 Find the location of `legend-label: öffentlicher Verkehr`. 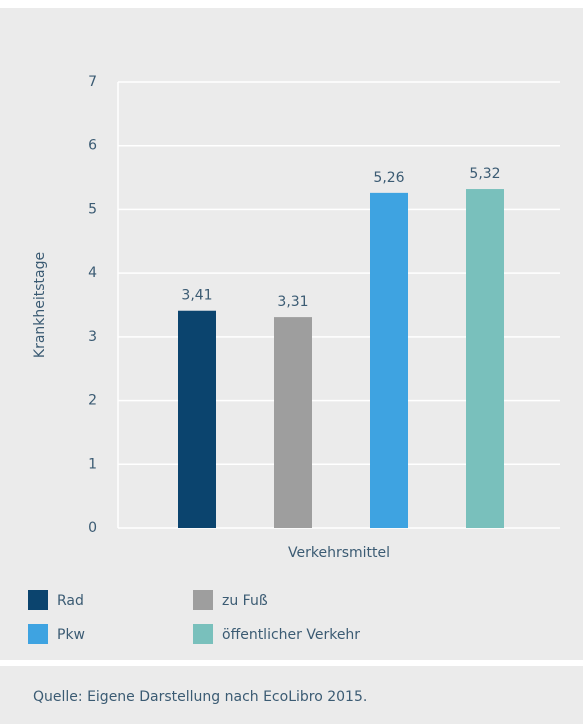

legend-label: öffentlicher Verkehr is located at coordinates (291, 635).